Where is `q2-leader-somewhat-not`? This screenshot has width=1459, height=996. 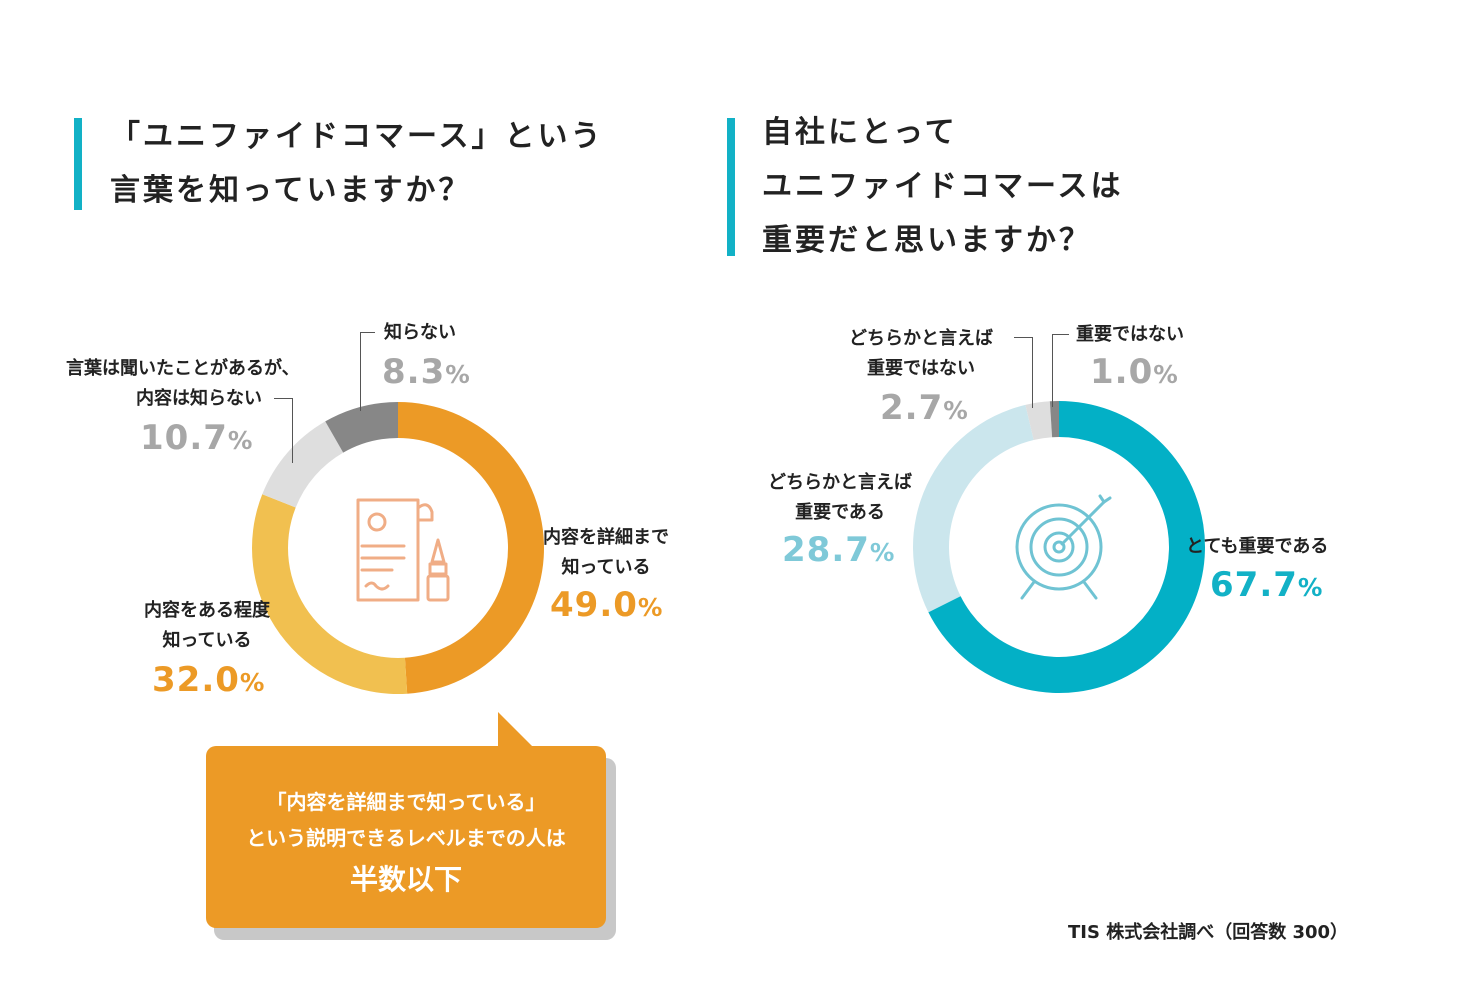
q2-leader-somewhat-not is located at coordinates (1023, 372).